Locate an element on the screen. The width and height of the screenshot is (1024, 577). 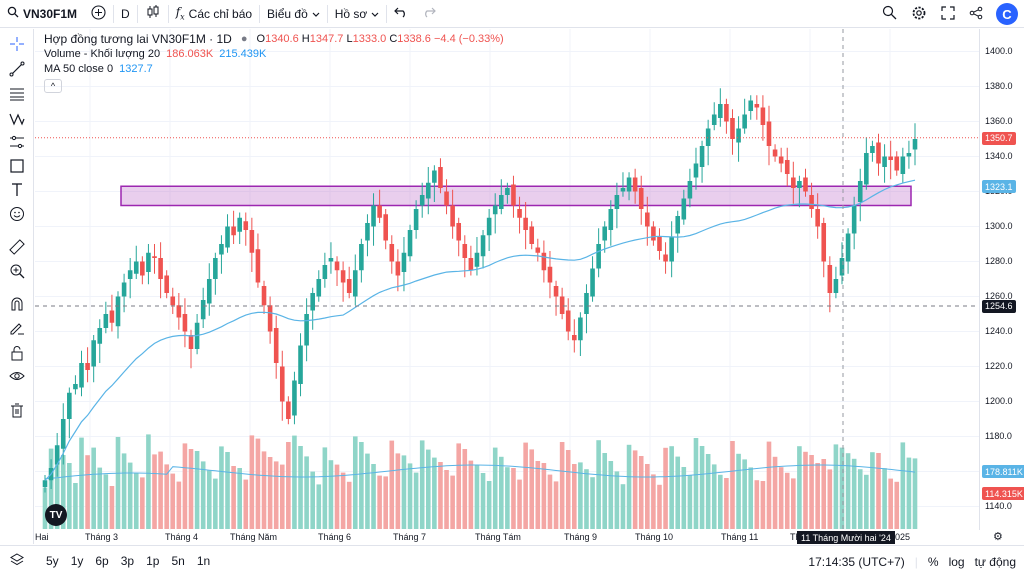
layers-icon is located at coordinates (17, 561).